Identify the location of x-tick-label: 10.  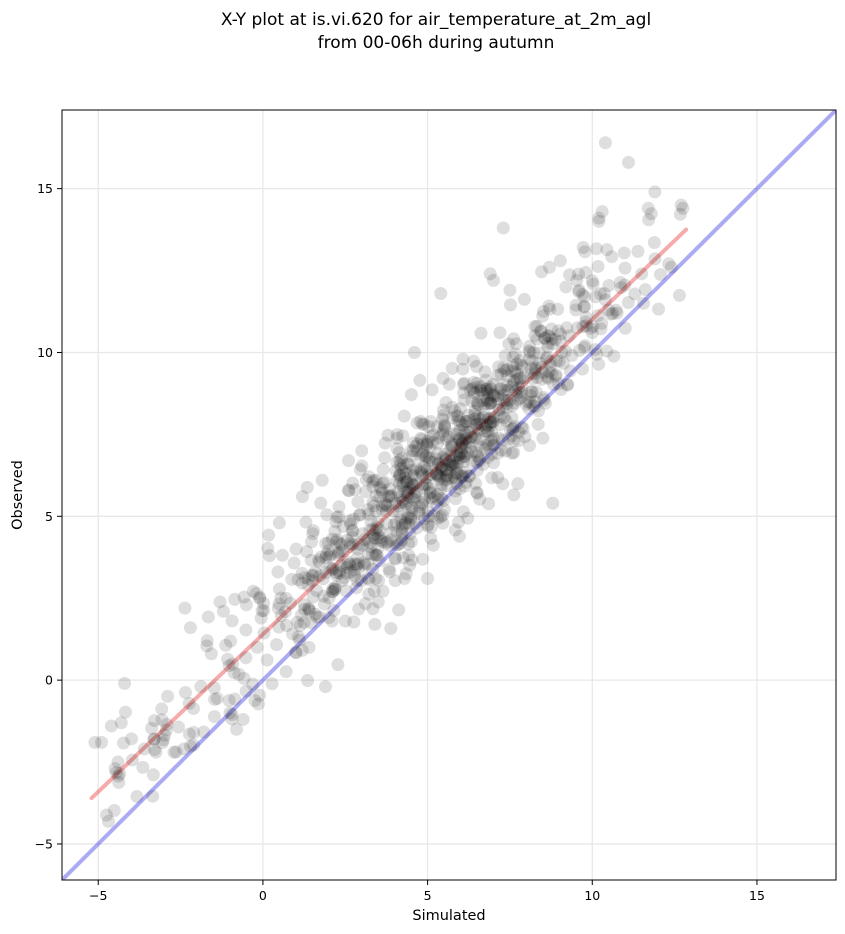
(592, 895).